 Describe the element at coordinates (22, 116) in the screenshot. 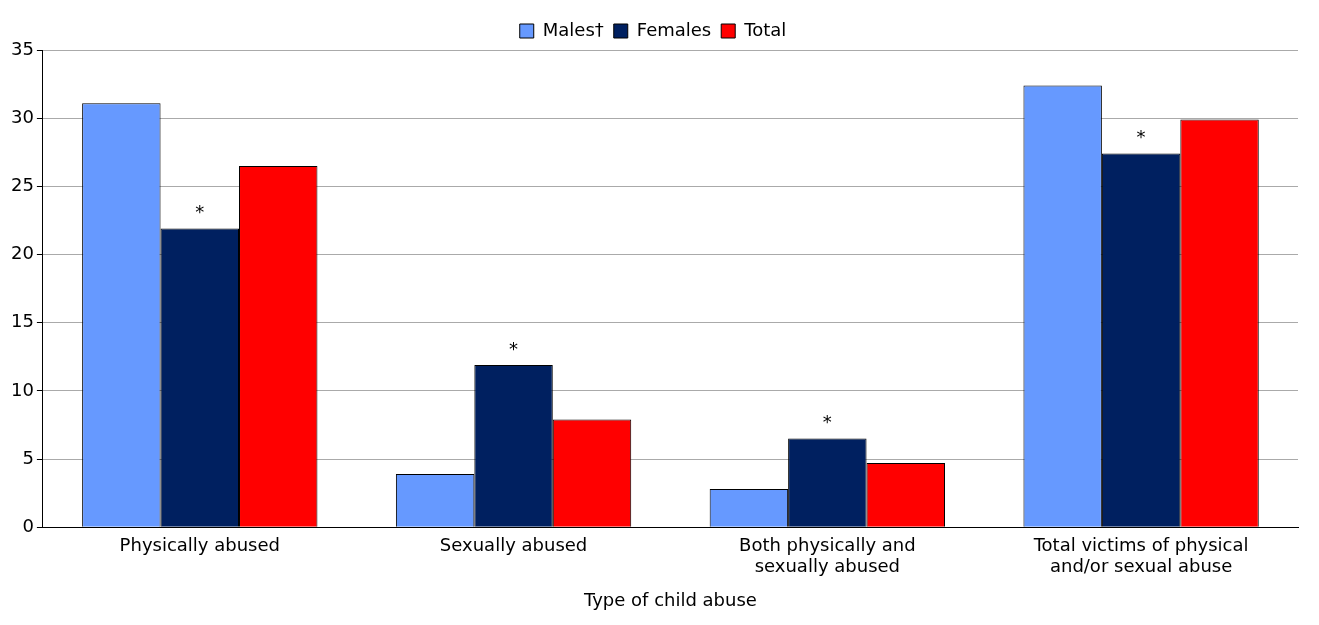

I see `y-tick-label: 30` at that location.